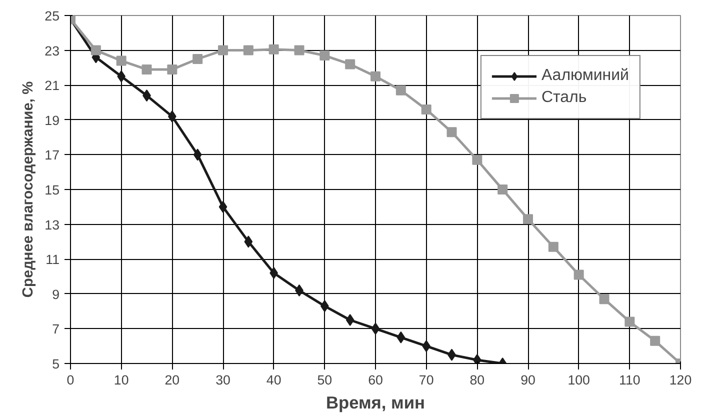  What do you see at coordinates (172, 380) in the screenshot?
I see `x-tick-label: 20` at bounding box center [172, 380].